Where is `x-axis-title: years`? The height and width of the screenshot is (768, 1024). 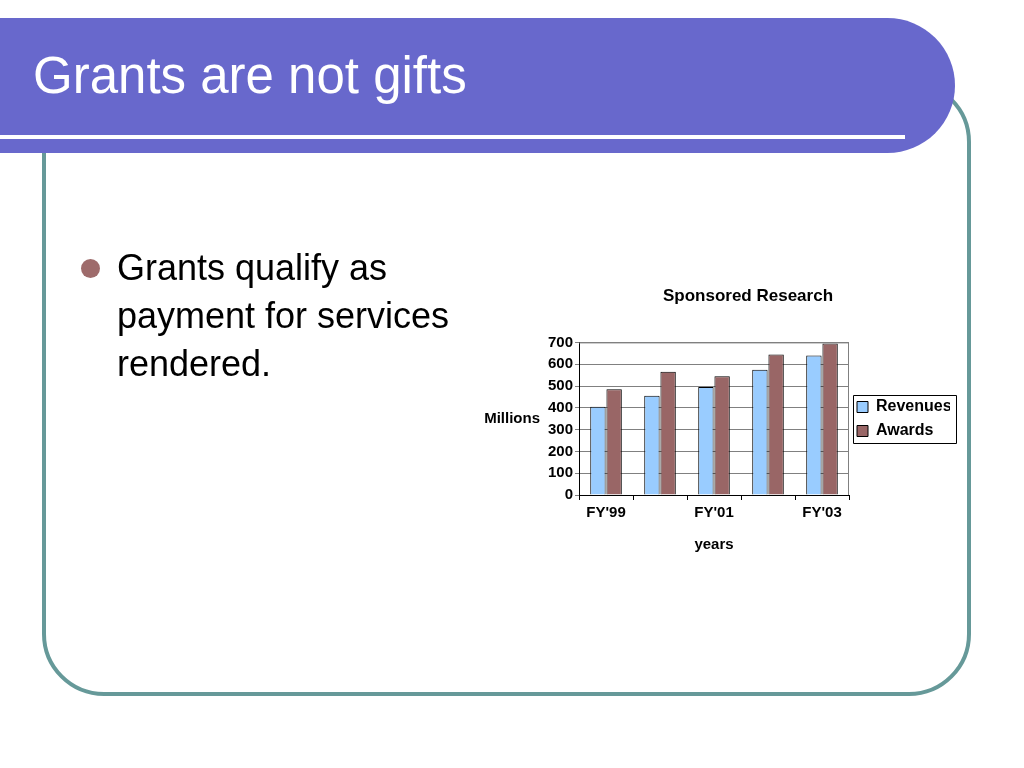
x-axis-title: years is located at coordinates (714, 544).